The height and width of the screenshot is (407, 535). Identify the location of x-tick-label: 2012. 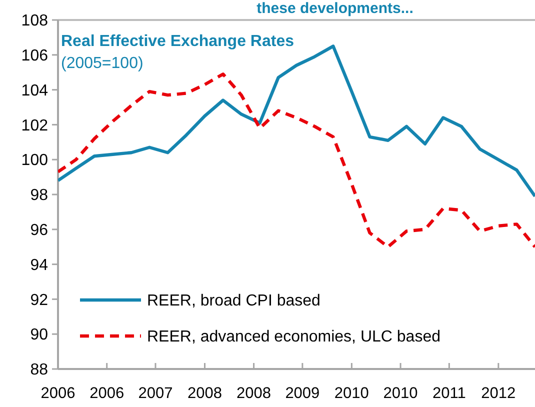
(498, 393).